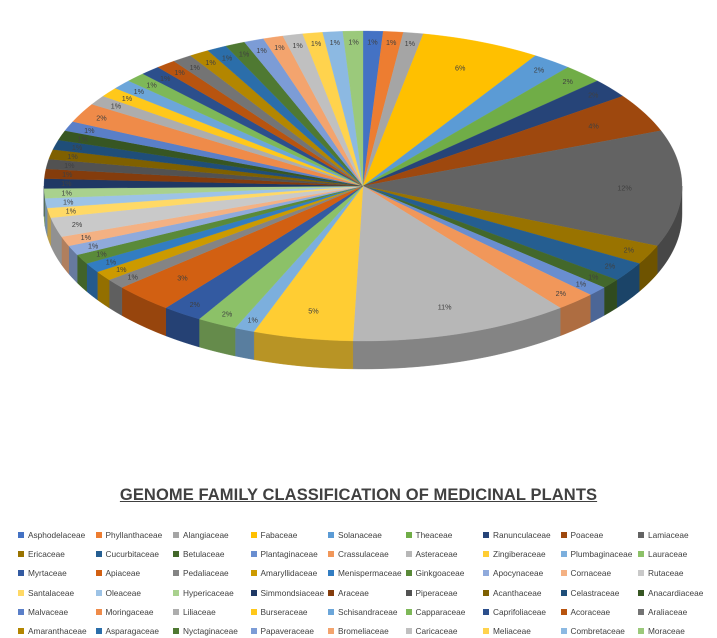 This screenshot has width=717, height=638. I want to click on legend-item-piperaceae: Piperaceae, so click(432, 593).